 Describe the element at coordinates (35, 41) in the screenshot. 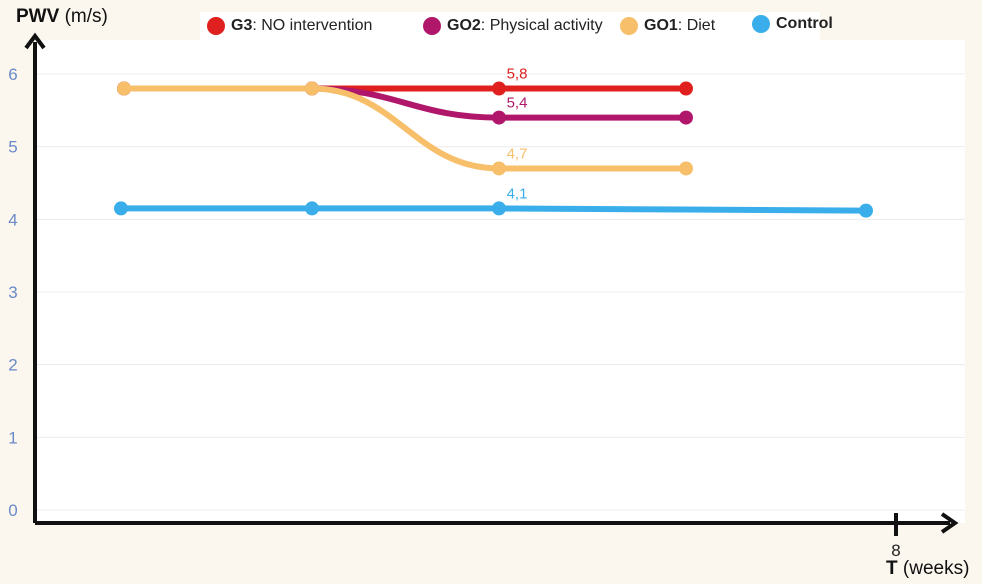

I see `y-axis-arrow-icon` at that location.